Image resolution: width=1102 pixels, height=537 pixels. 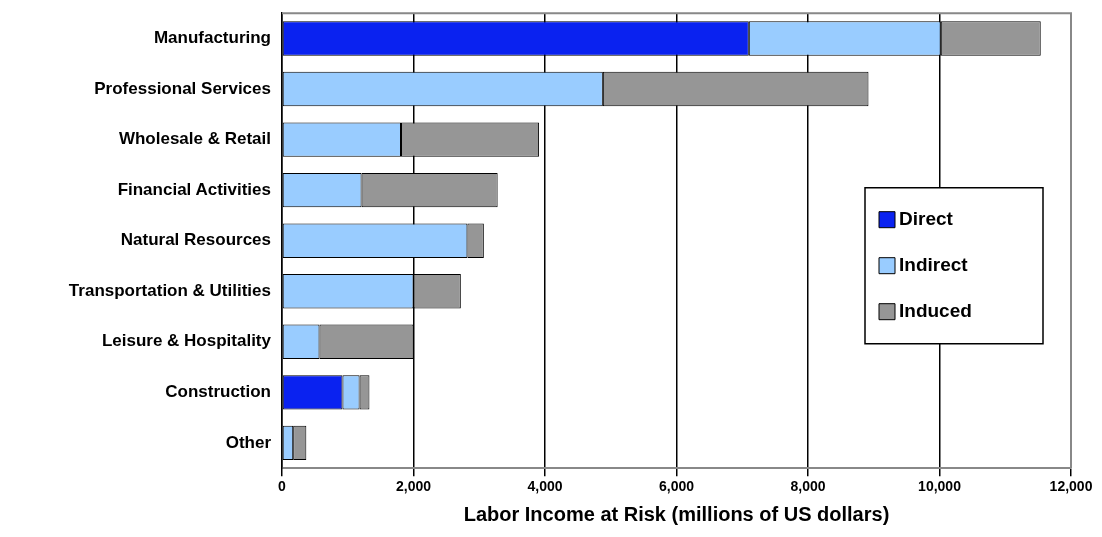 I want to click on x-tick-label: 8,000, so click(x=808, y=486).